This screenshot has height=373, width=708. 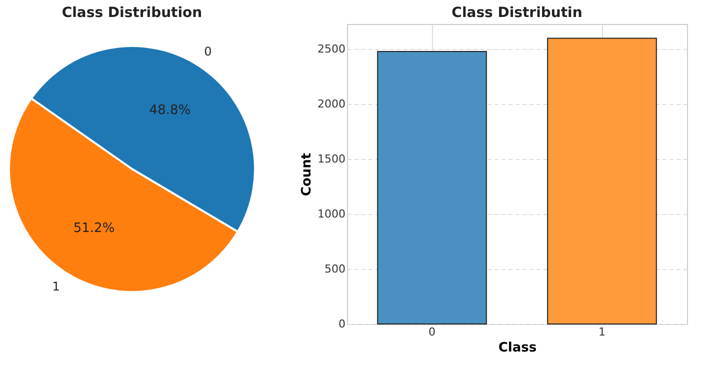 What do you see at coordinates (170, 110) in the screenshot?
I see `data-label: 48.8%` at bounding box center [170, 110].